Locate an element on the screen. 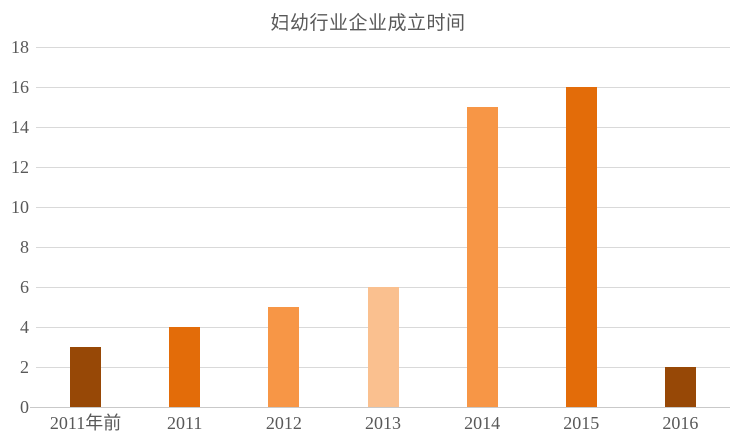 The height and width of the screenshot is (441, 736). bar-2016 is located at coordinates (680, 387).